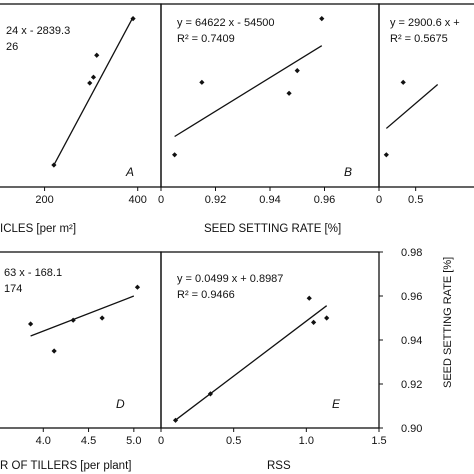  What do you see at coordinates (306, 441) in the screenshot?
I see `panel-e-x-tick-label-3: 1.0` at bounding box center [306, 441].